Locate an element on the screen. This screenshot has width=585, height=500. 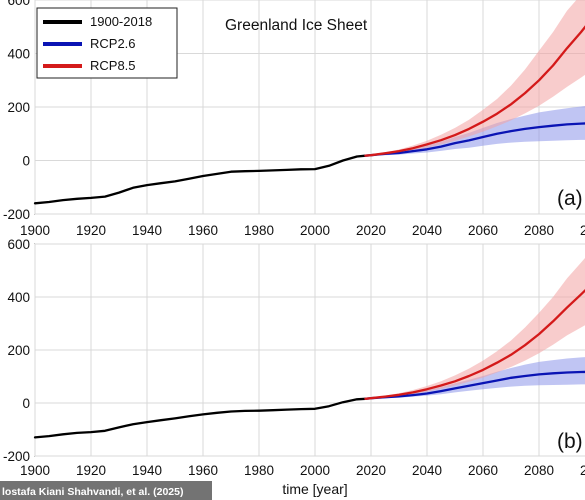
panel-a-title: Greenland Ice Sheet is located at coordinates (296, 25).